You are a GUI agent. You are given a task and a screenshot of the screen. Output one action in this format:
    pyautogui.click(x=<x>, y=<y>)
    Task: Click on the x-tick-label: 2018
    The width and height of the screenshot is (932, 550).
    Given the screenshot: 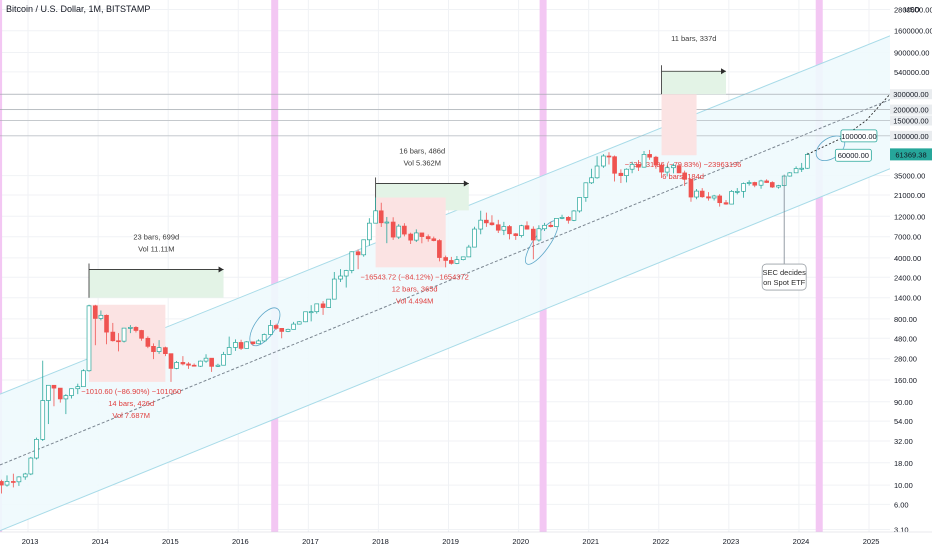 What is the action you would take?
    pyautogui.click(x=380, y=541)
    